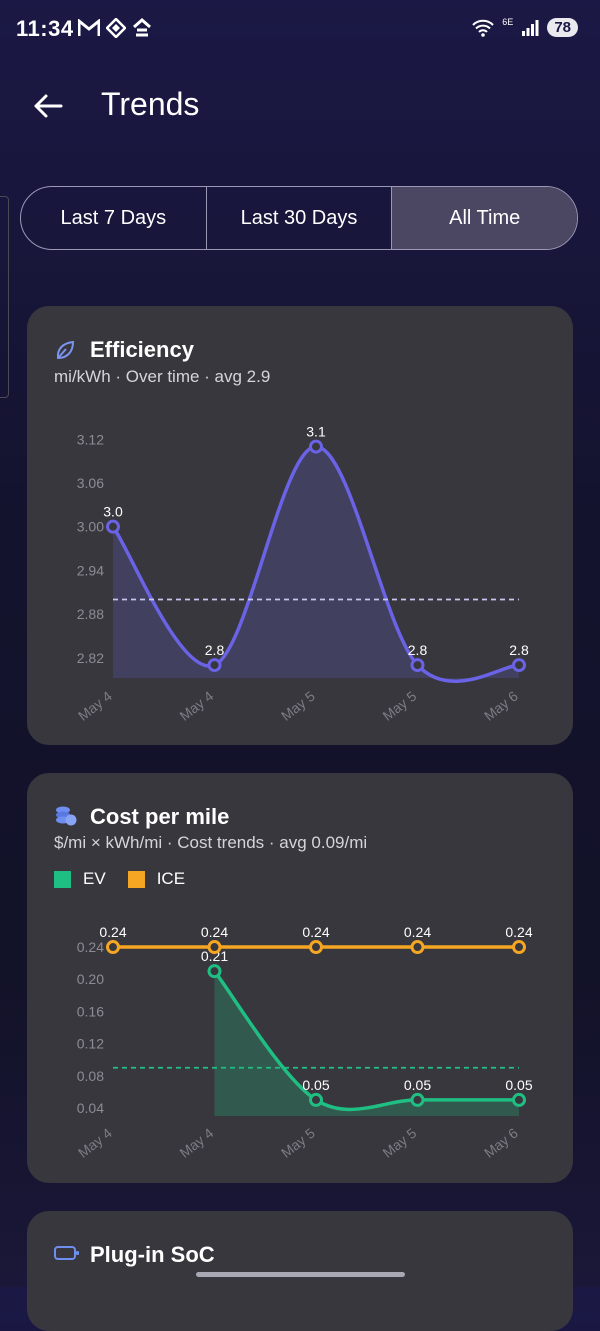  I want to click on tab-last-7-days: Last 7 Days, so click(114, 218).